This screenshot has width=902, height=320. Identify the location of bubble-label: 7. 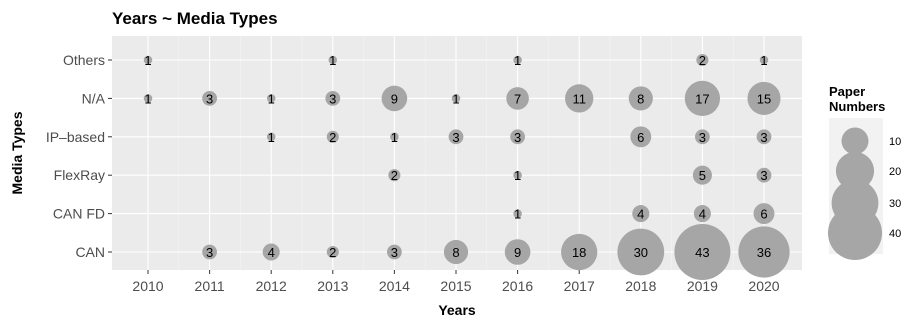
(517, 98).